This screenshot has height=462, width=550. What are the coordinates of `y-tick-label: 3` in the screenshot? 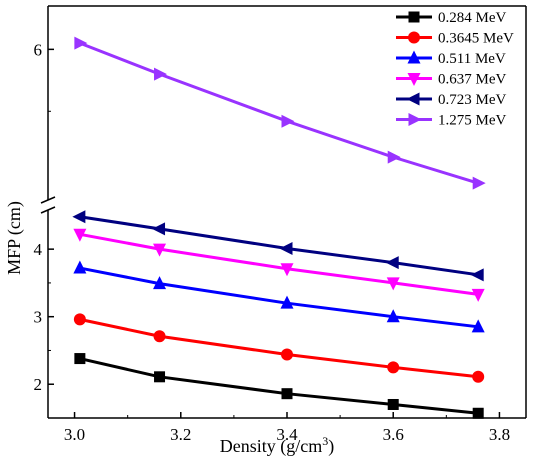 It's located at (38, 317).